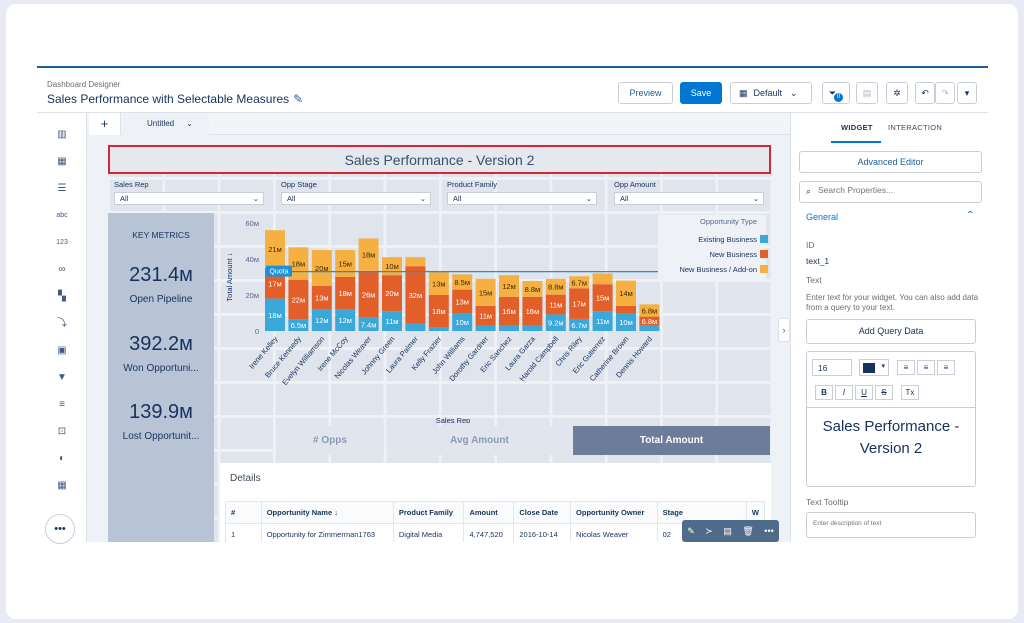  I want to click on clear-format-button: Tx, so click(910, 392).